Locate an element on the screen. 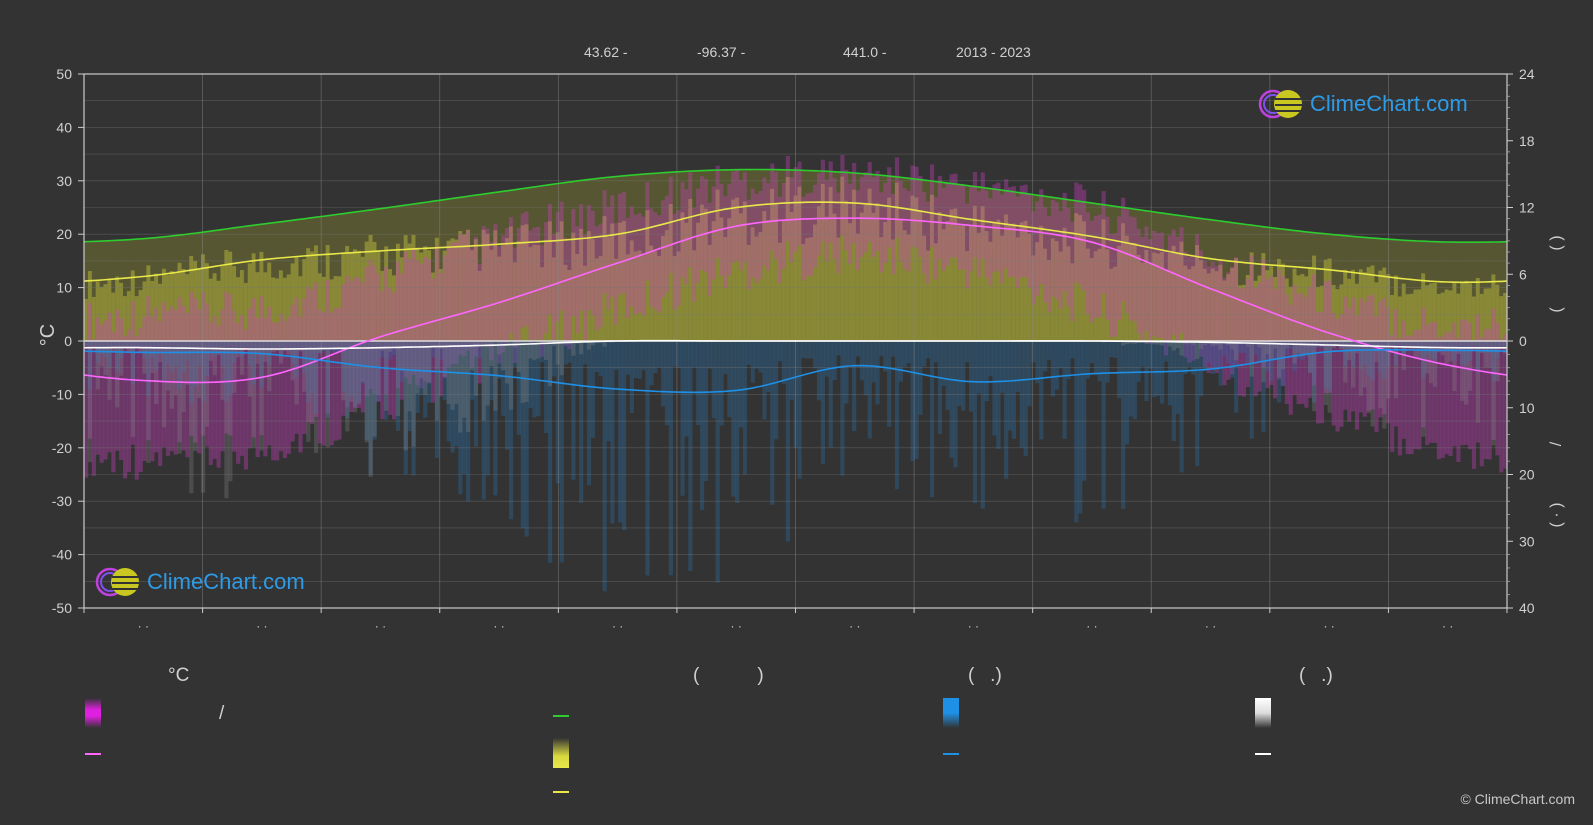 The width and height of the screenshot is (1593, 825). logo-bottom: ClimeChart.com is located at coordinates (200, 582).